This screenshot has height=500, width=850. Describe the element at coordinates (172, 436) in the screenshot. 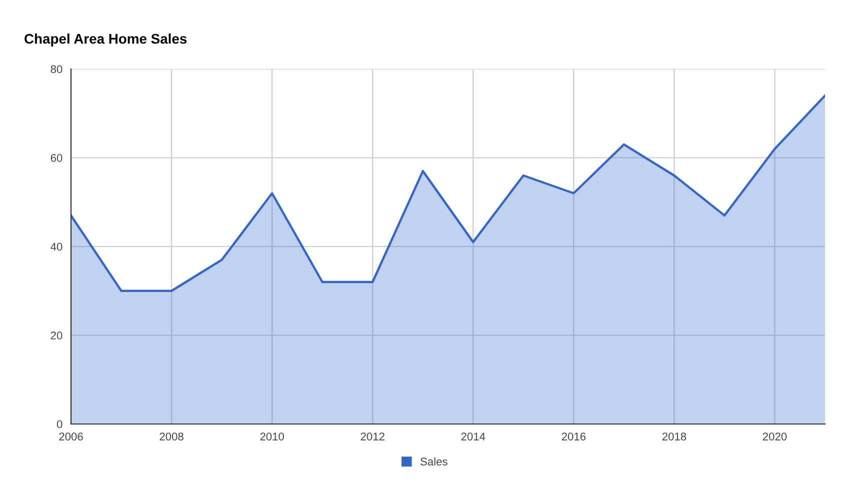

I see `x-tick-label: 2008` at that location.